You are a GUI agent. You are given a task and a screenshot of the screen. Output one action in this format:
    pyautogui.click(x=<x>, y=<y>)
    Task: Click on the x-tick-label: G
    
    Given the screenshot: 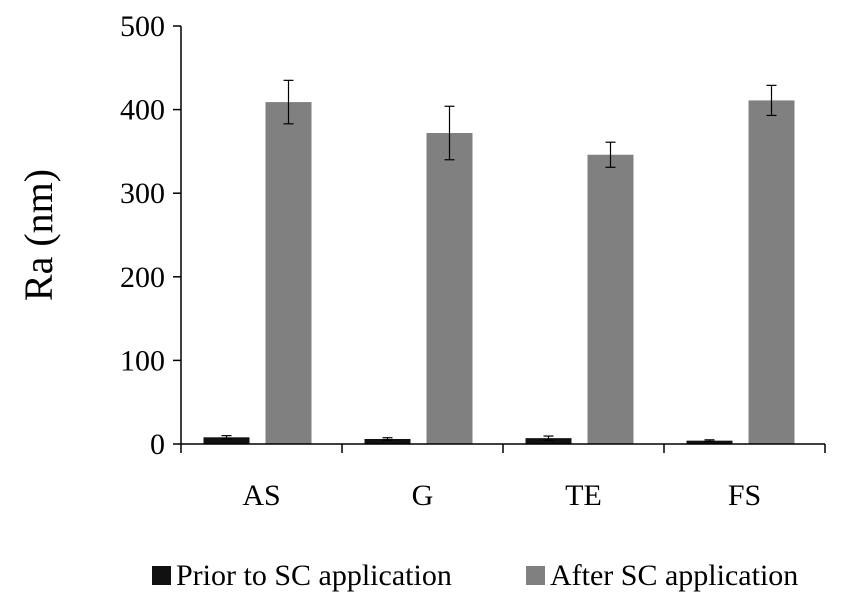 What is the action you would take?
    pyautogui.click(x=423, y=495)
    